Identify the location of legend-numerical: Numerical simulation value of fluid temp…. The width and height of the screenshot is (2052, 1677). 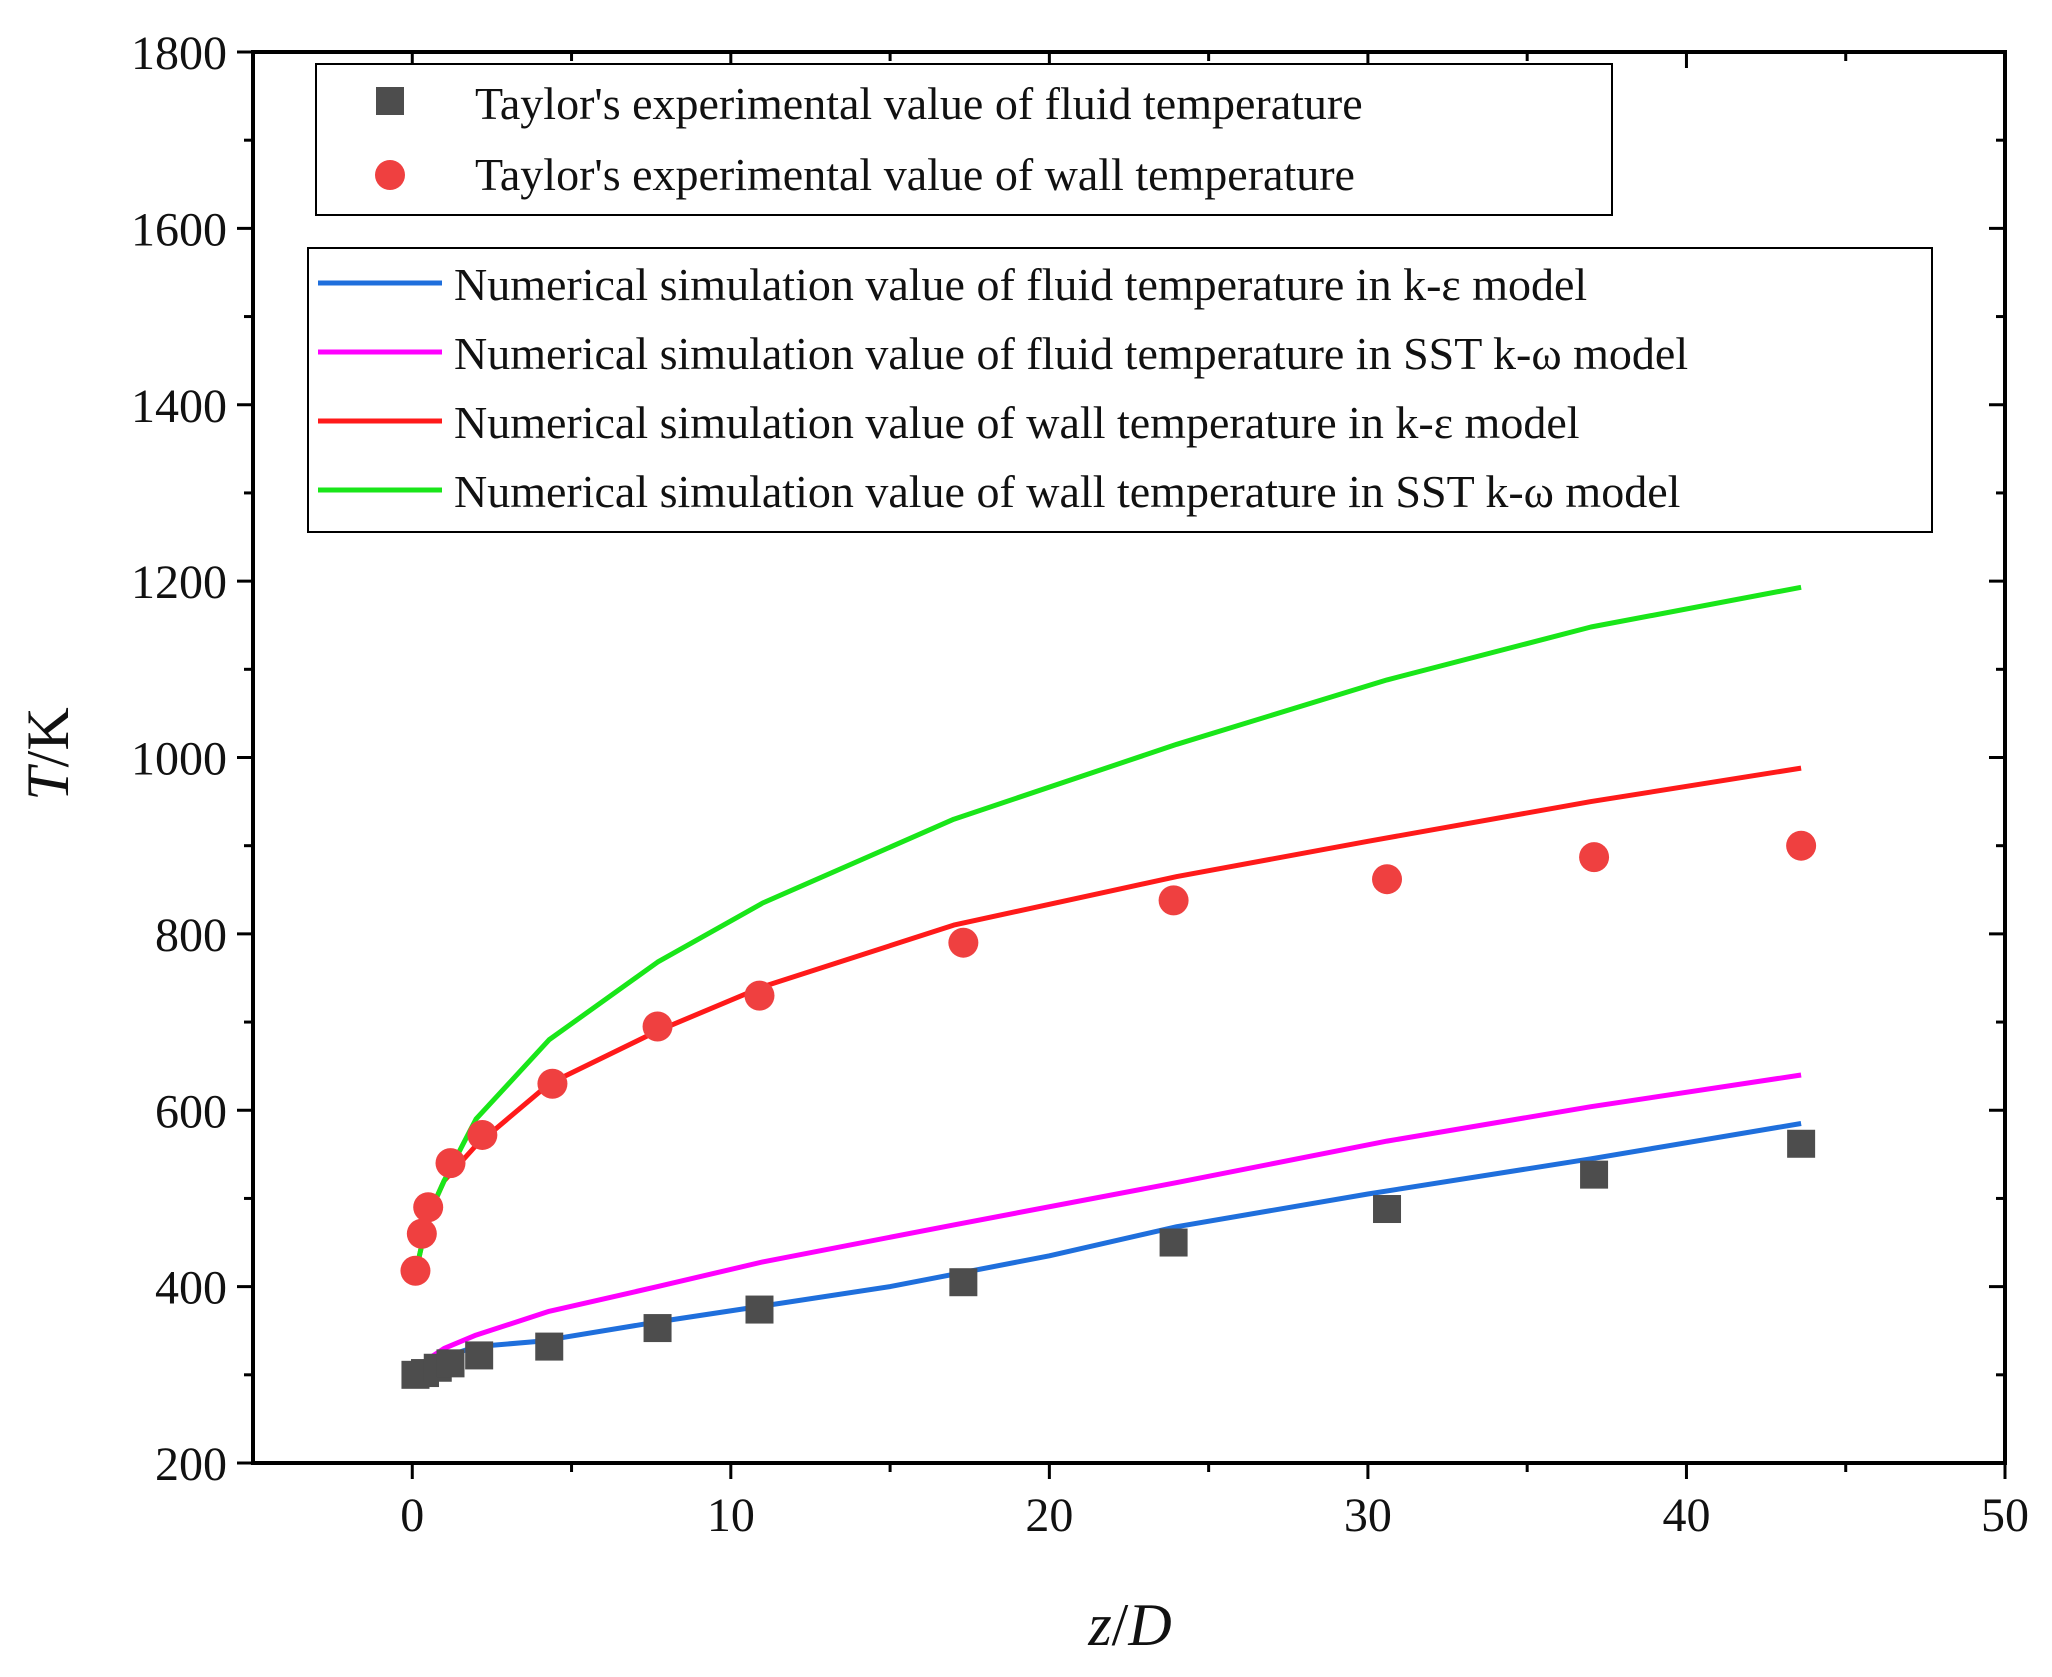
(1120, 390).